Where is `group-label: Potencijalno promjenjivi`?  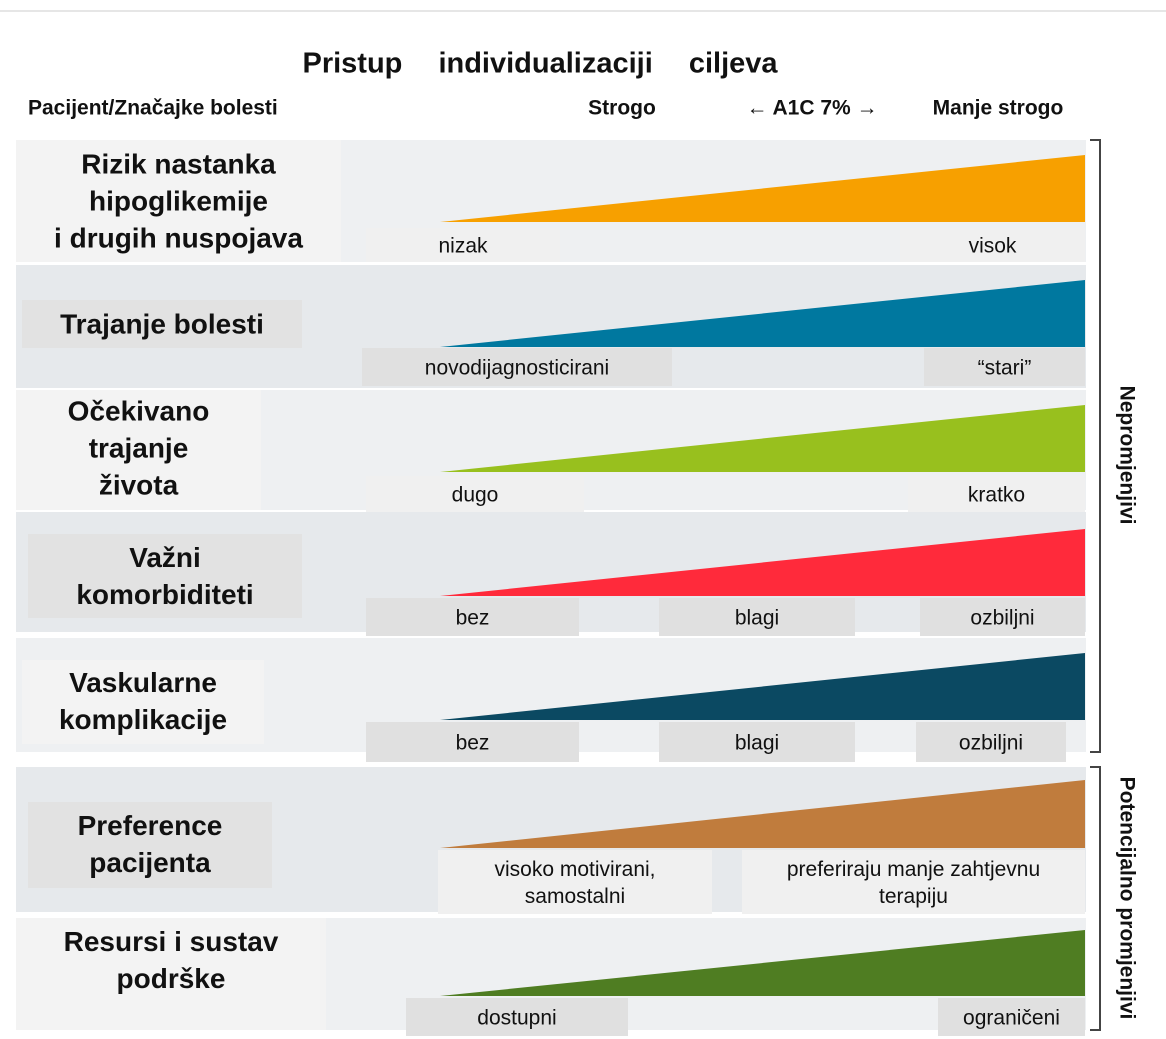
group-label: Potencijalno promjenjivi is located at coordinates (1126, 898).